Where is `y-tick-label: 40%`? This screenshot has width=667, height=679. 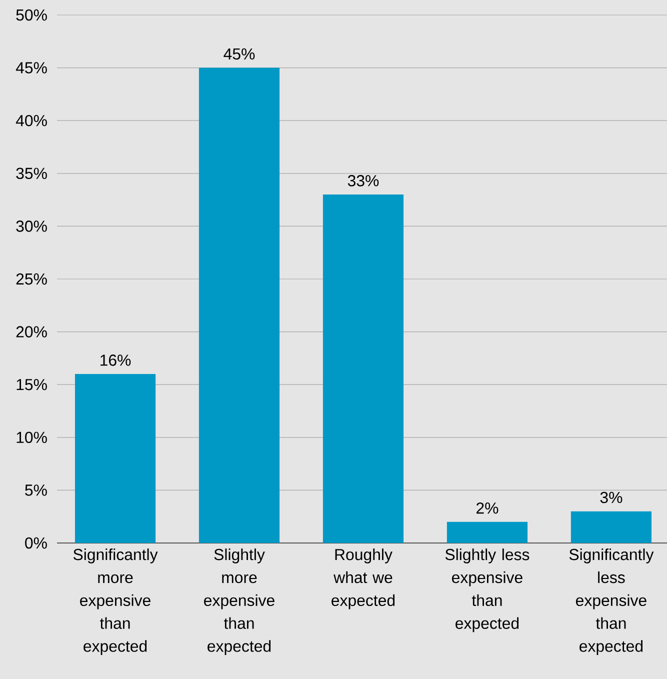
y-tick-label: 40% is located at coordinates (31, 120).